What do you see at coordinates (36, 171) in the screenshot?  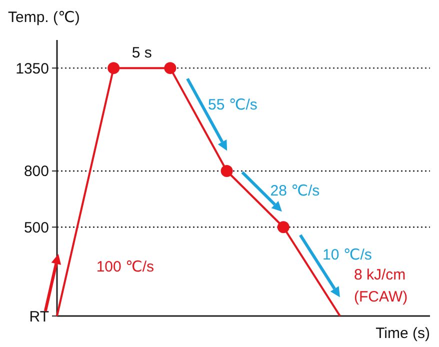 I see `y-tick-label: 800` at bounding box center [36, 171].